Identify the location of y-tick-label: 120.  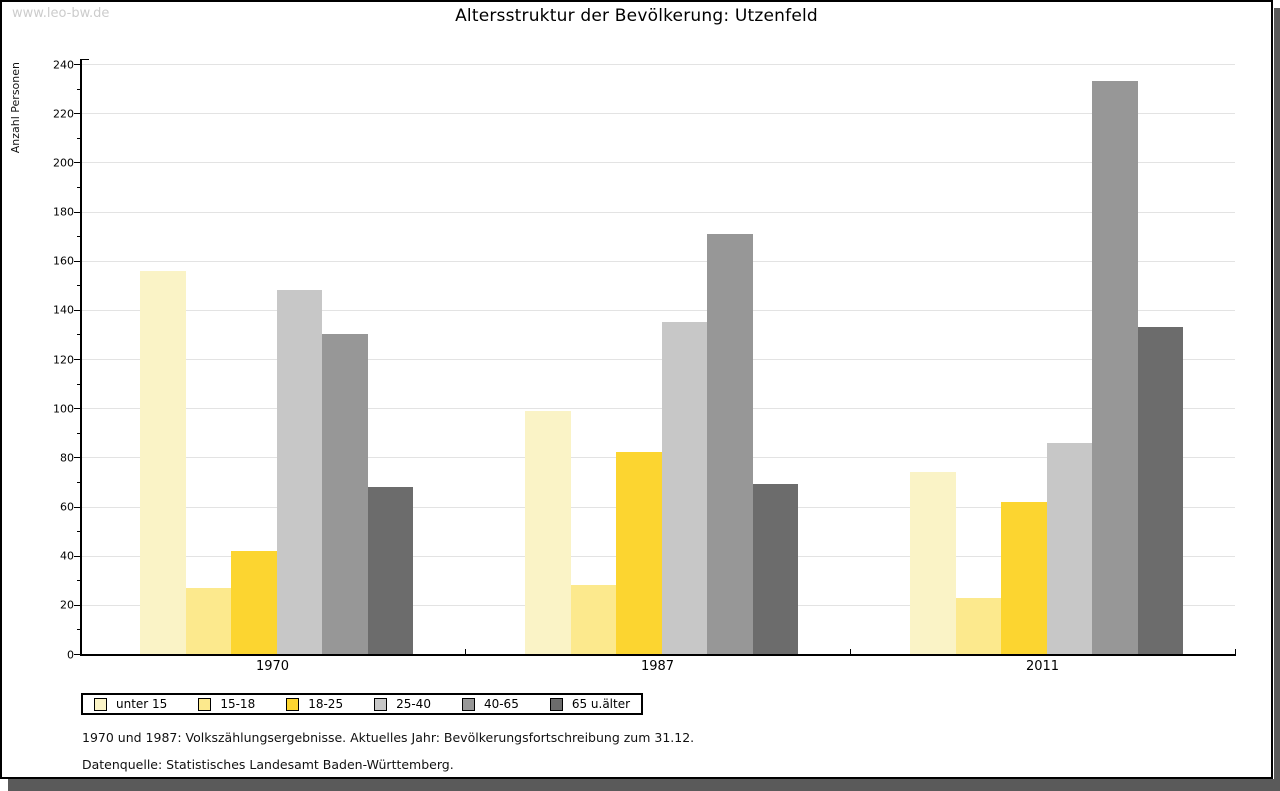
(63, 359).